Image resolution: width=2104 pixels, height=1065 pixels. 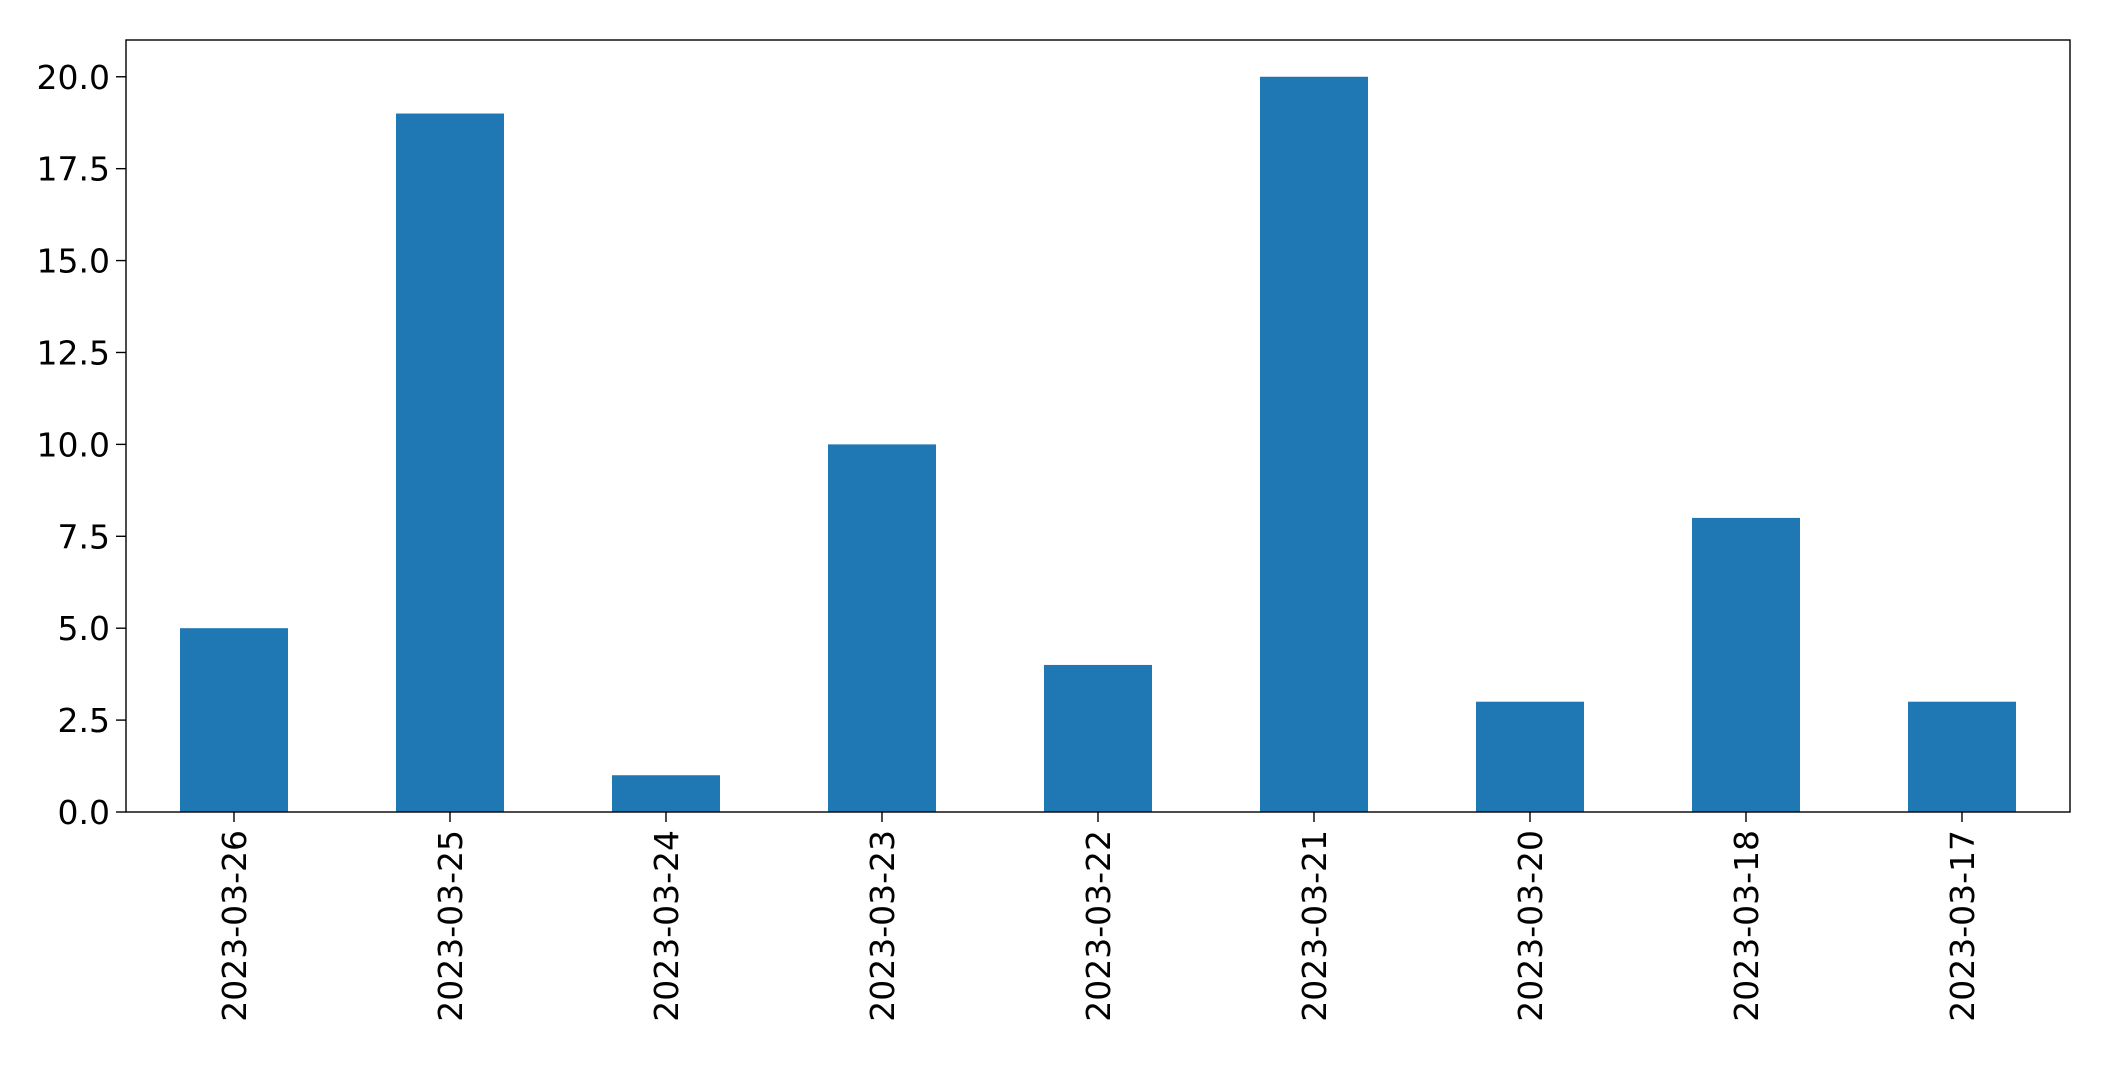 I want to click on x-tick-label: 2023-03-26, so click(x=234, y=926).